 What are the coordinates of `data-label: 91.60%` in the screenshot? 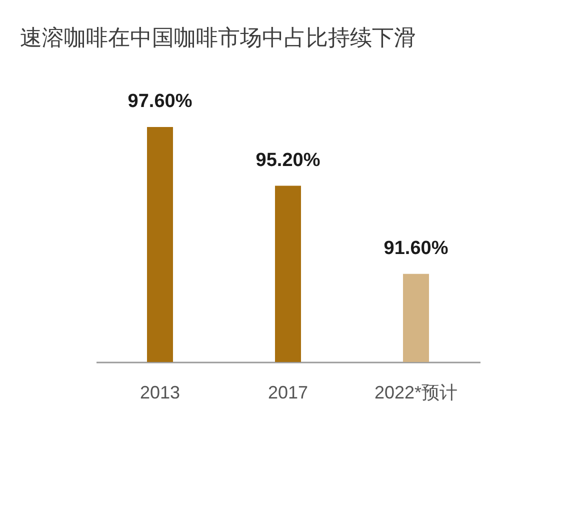 It's located at (416, 248).